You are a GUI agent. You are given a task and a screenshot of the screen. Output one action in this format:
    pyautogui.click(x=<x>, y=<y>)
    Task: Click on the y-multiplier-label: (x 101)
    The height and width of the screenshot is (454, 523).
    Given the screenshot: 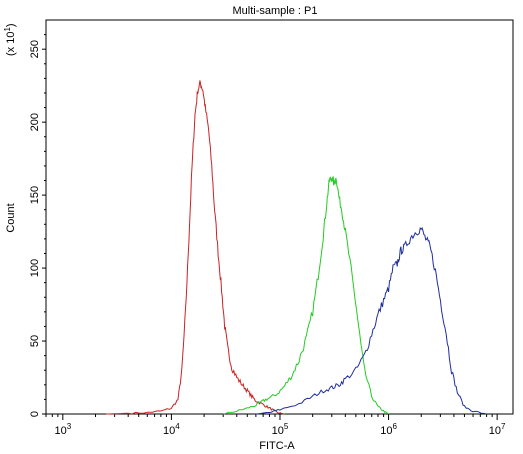 What is the action you would take?
    pyautogui.click(x=10, y=39)
    